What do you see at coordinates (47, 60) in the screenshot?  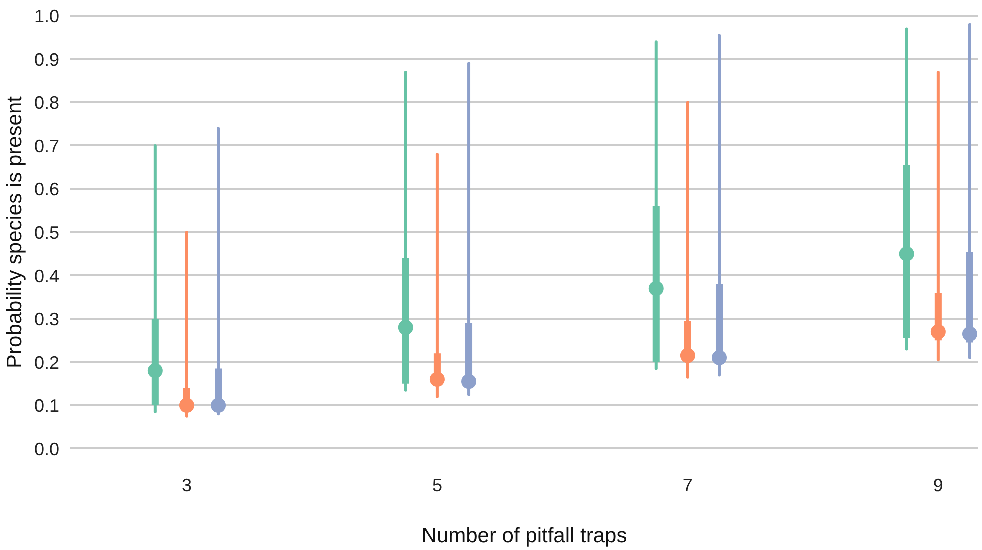 I see `y-tick-label: 0.9` at bounding box center [47, 60].